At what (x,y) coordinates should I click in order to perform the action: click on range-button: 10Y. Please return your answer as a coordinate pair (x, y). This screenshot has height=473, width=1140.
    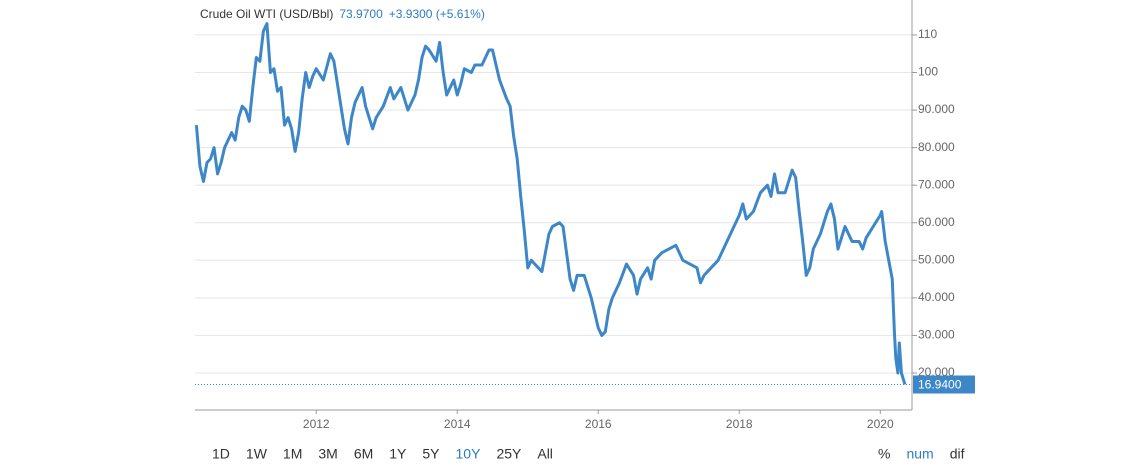
    Looking at the image, I should click on (469, 454).